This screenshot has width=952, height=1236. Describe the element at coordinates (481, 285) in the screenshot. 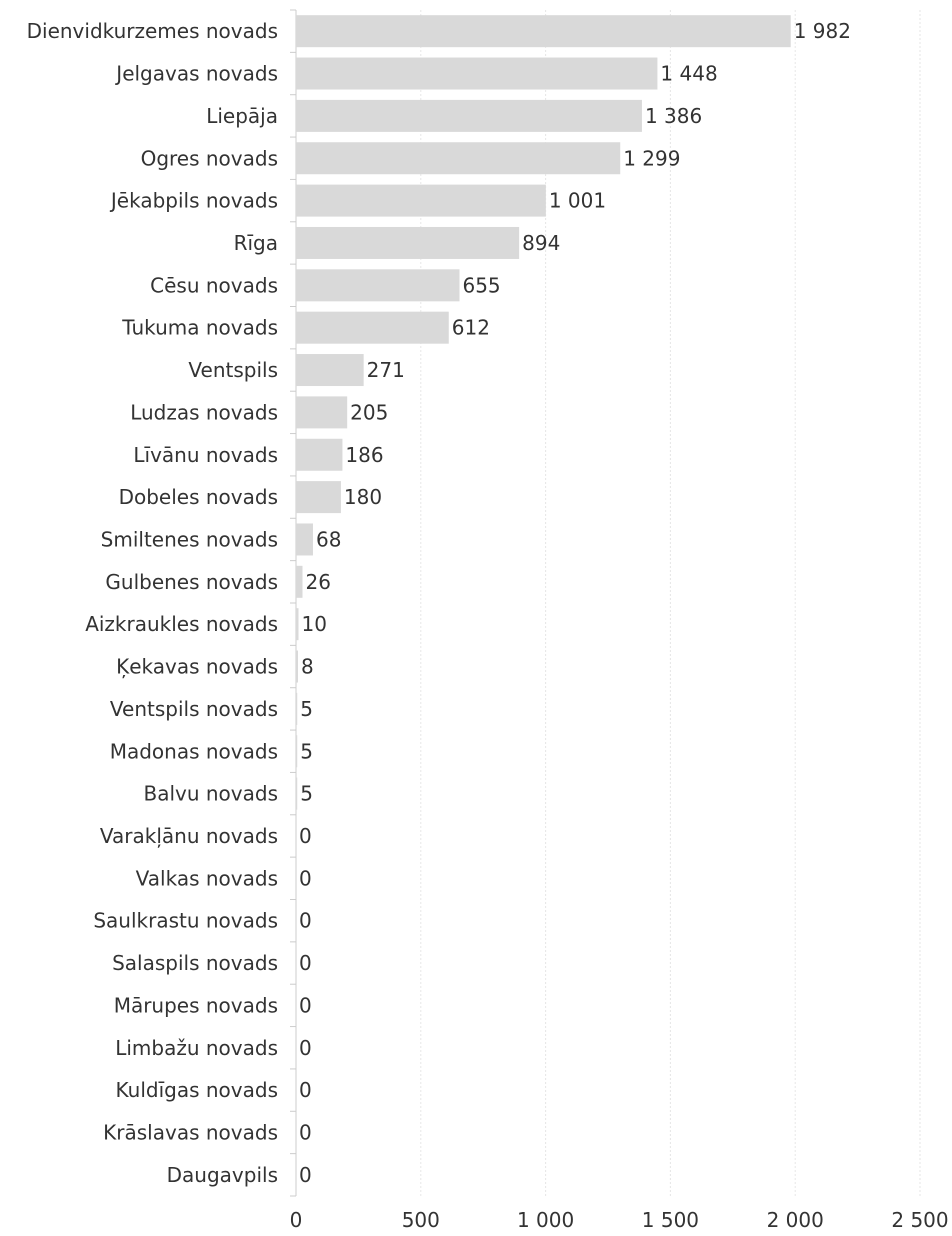

I see `value-label: 655` at that location.